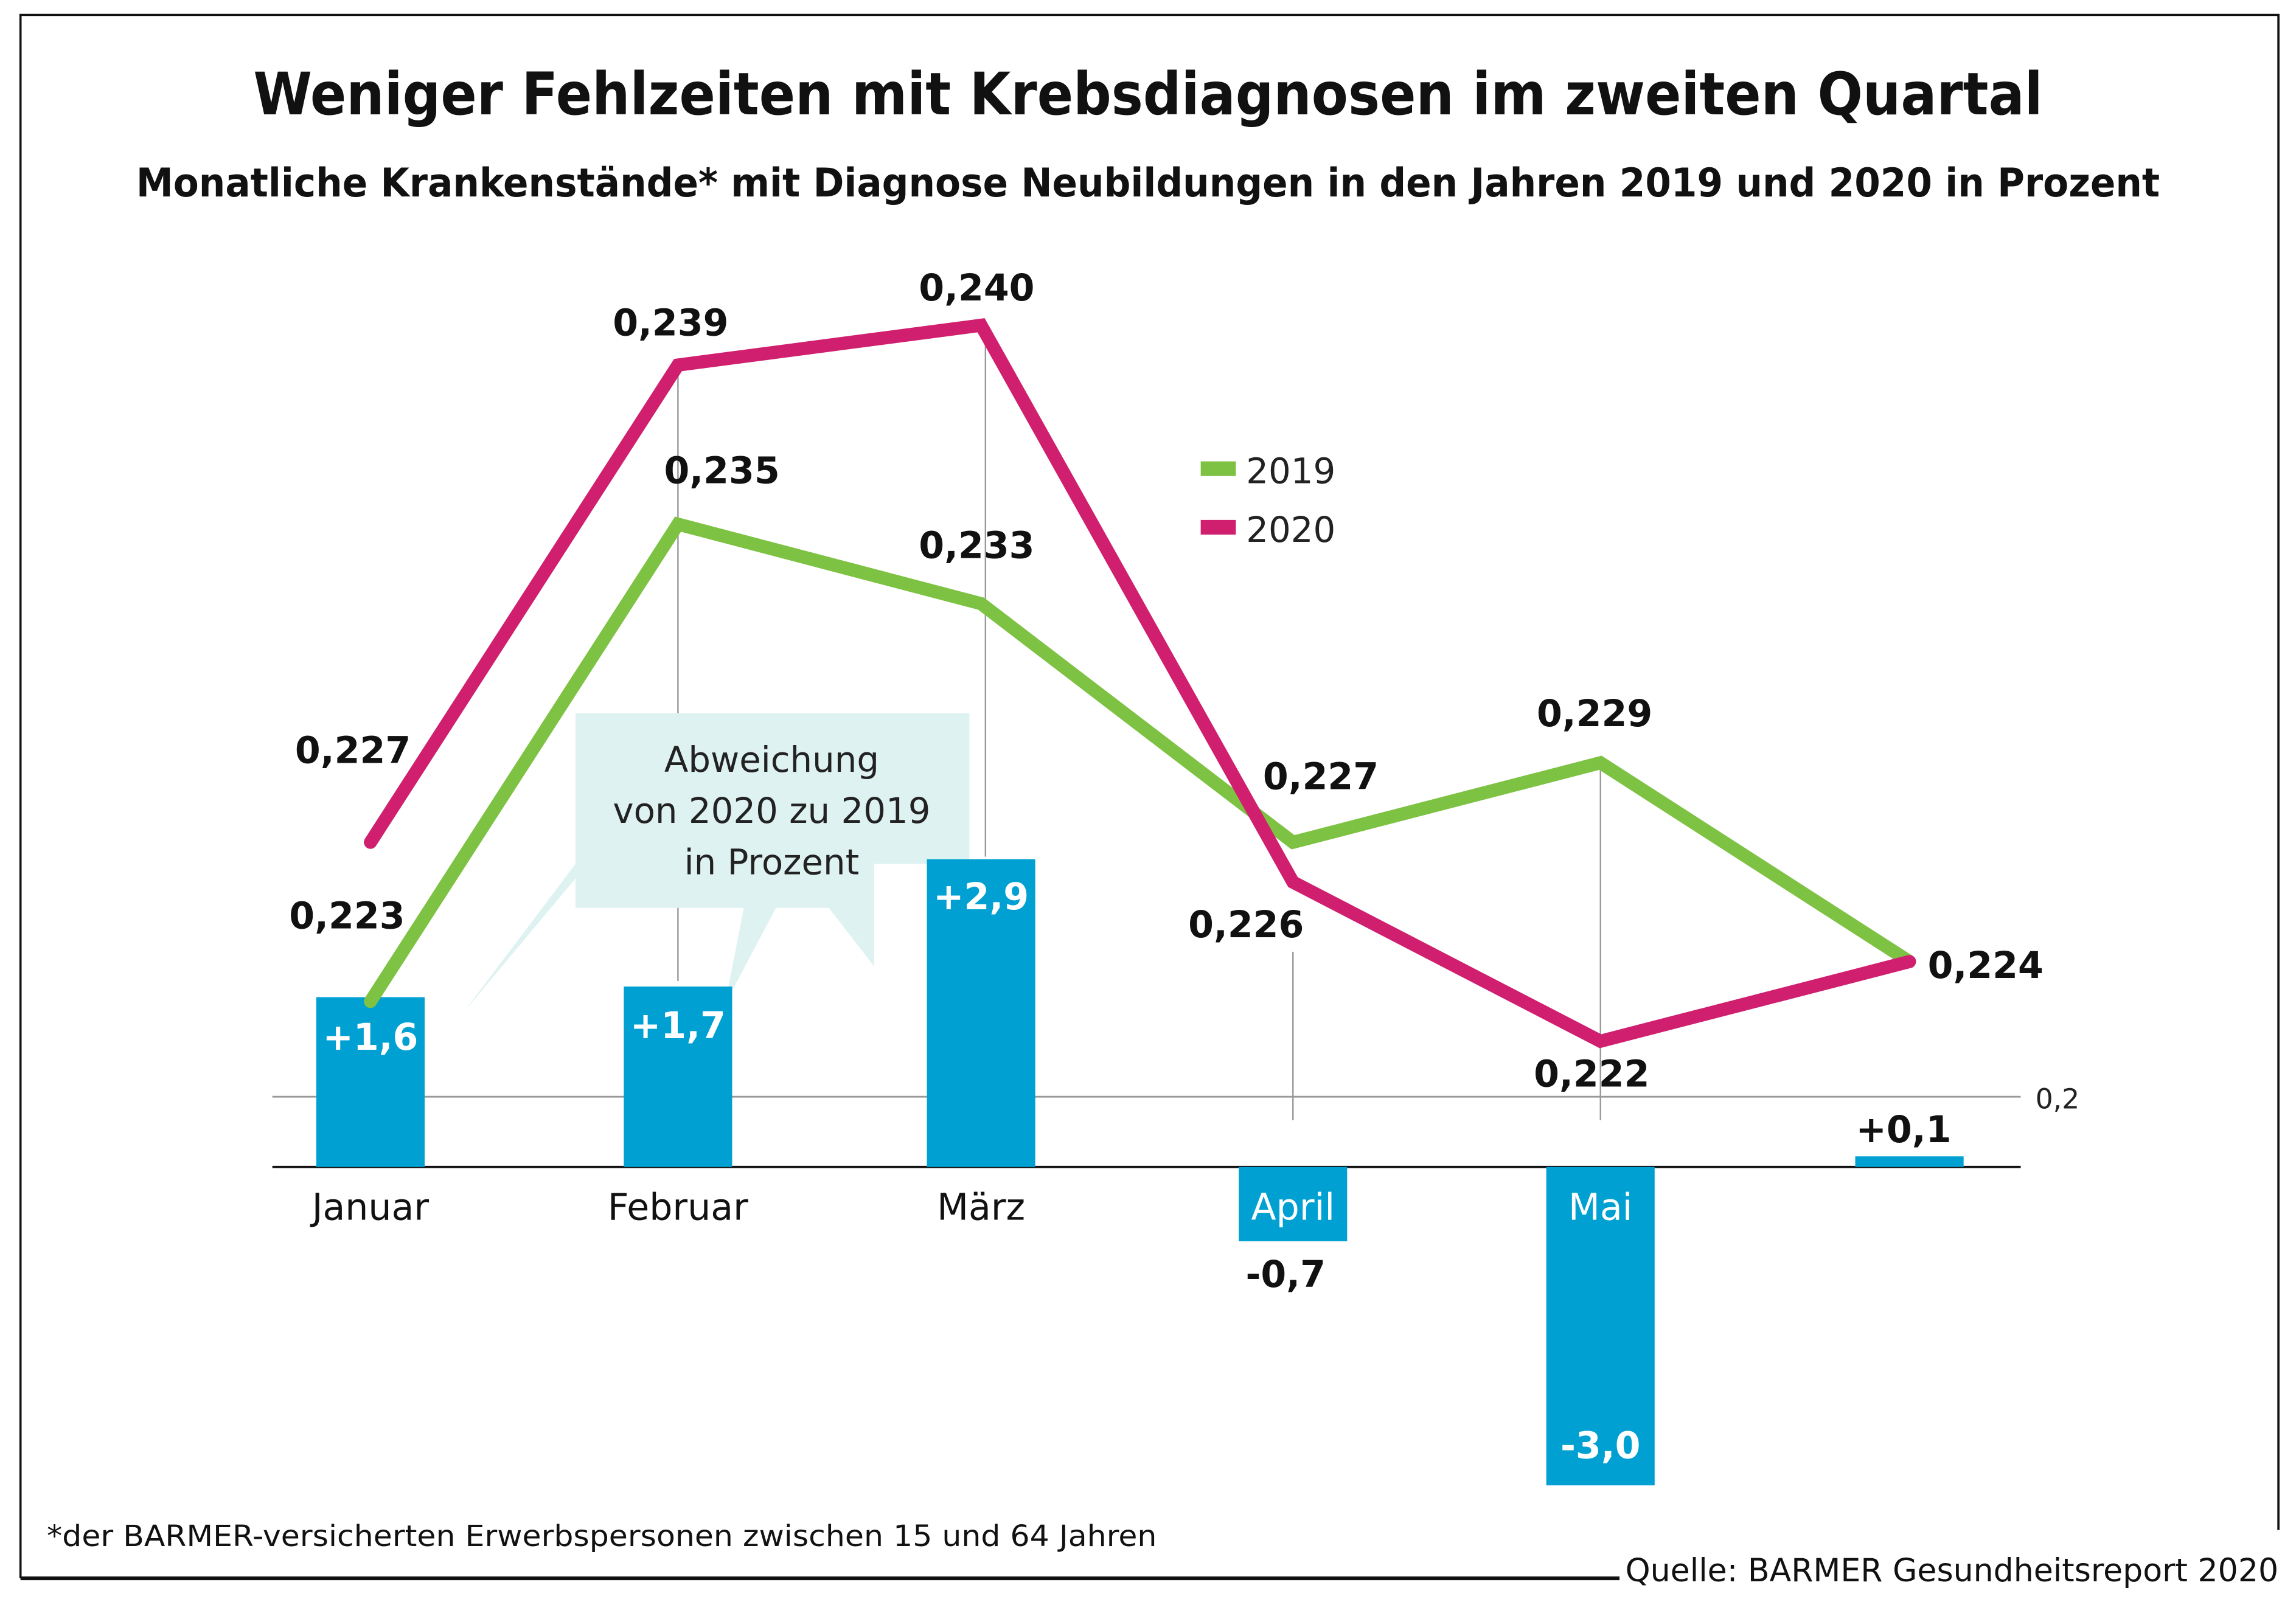  I want to click on callout-bubble, so click(716, 863).